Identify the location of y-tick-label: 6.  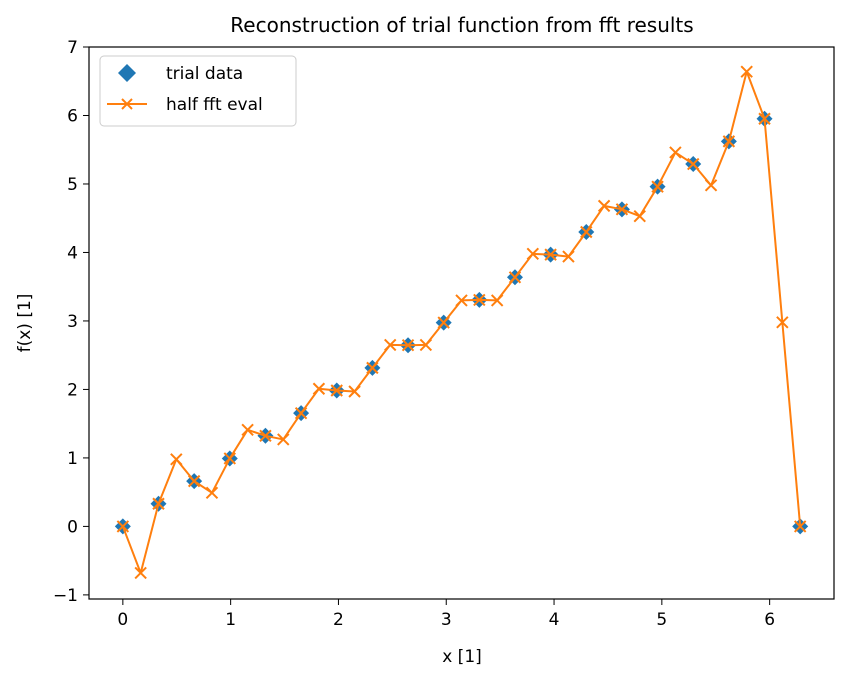
(72, 116).